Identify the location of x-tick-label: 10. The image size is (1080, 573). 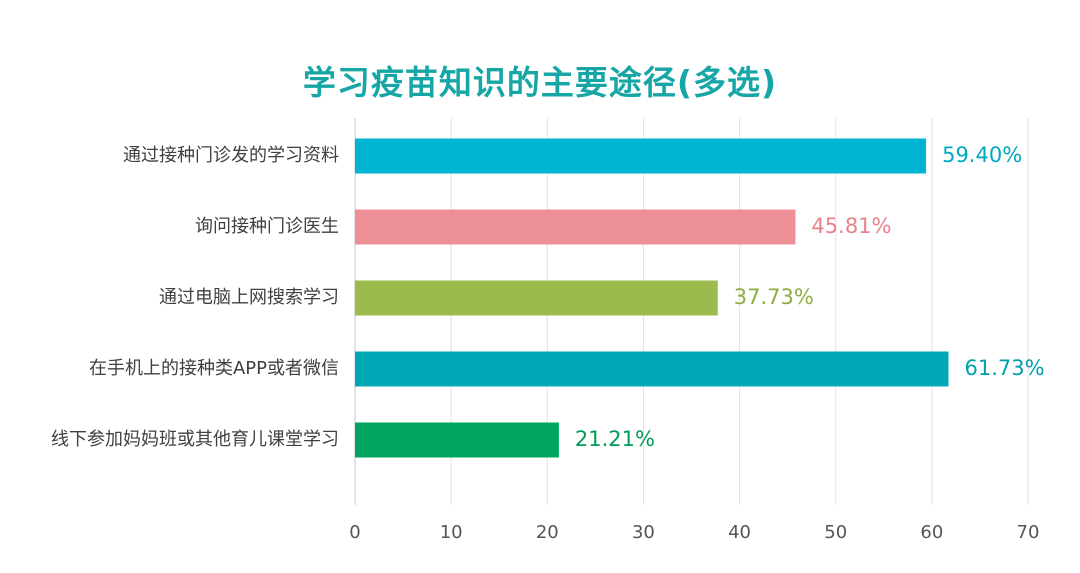
(451, 532).